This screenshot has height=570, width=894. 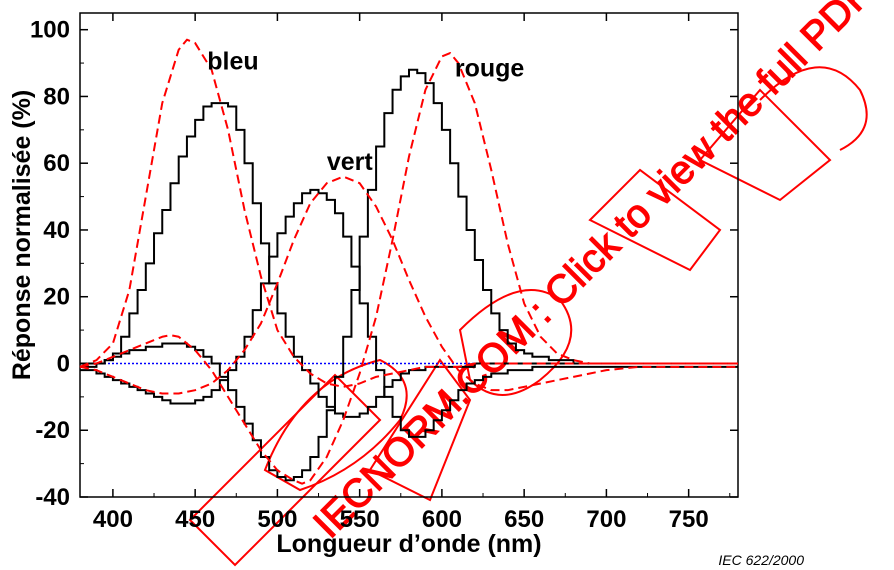 I want to click on y-tick-label: 80, so click(x=56, y=96).